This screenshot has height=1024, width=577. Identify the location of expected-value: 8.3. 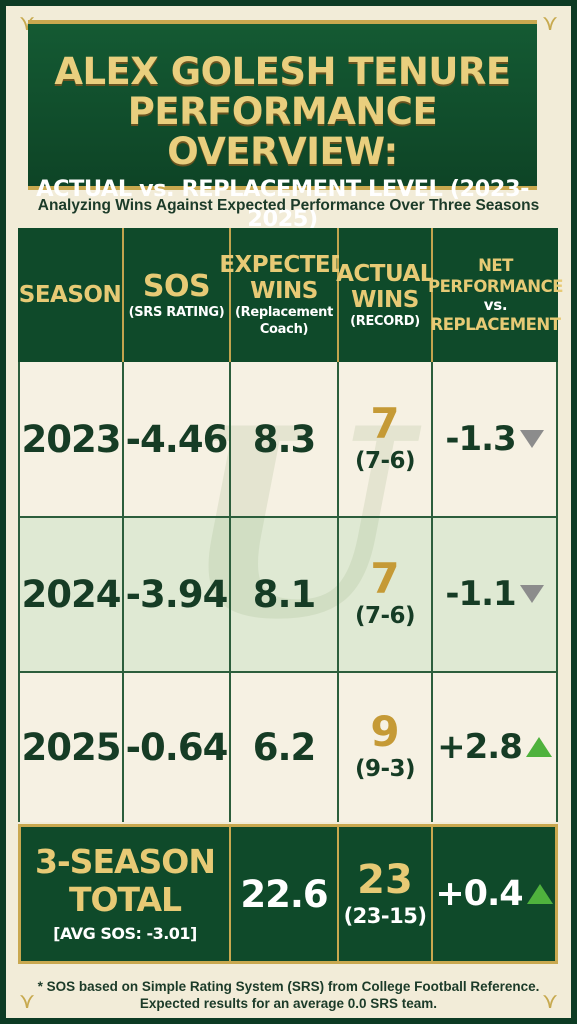
(284, 439).